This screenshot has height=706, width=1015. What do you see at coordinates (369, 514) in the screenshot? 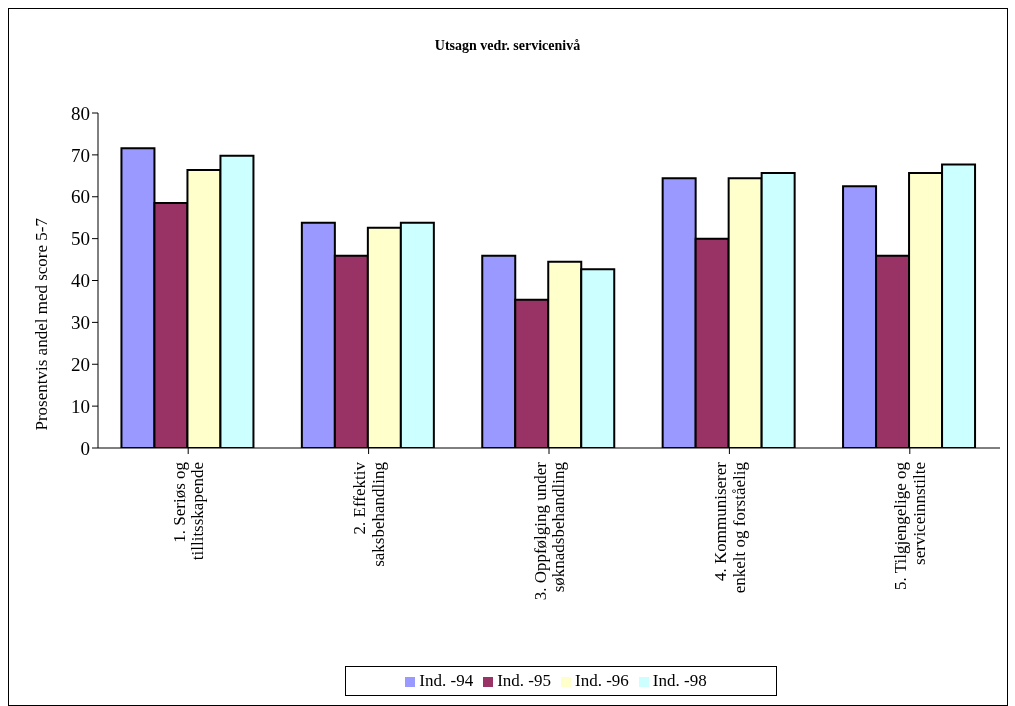
I see `x-tick-label: 2. Effektiv saksbehandling` at bounding box center [369, 514].